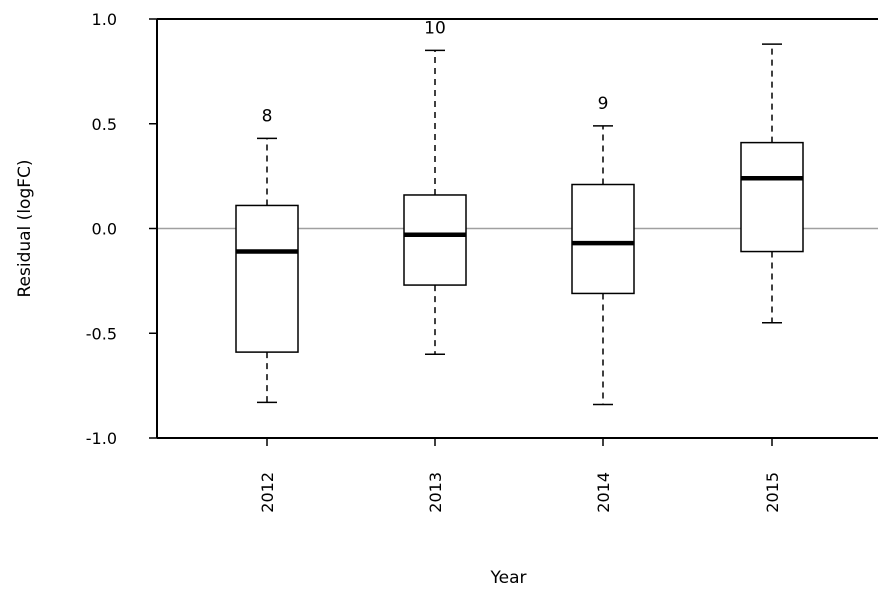 The height and width of the screenshot is (594, 878). I want to click on box-2015: 2015, so click(772, 278).